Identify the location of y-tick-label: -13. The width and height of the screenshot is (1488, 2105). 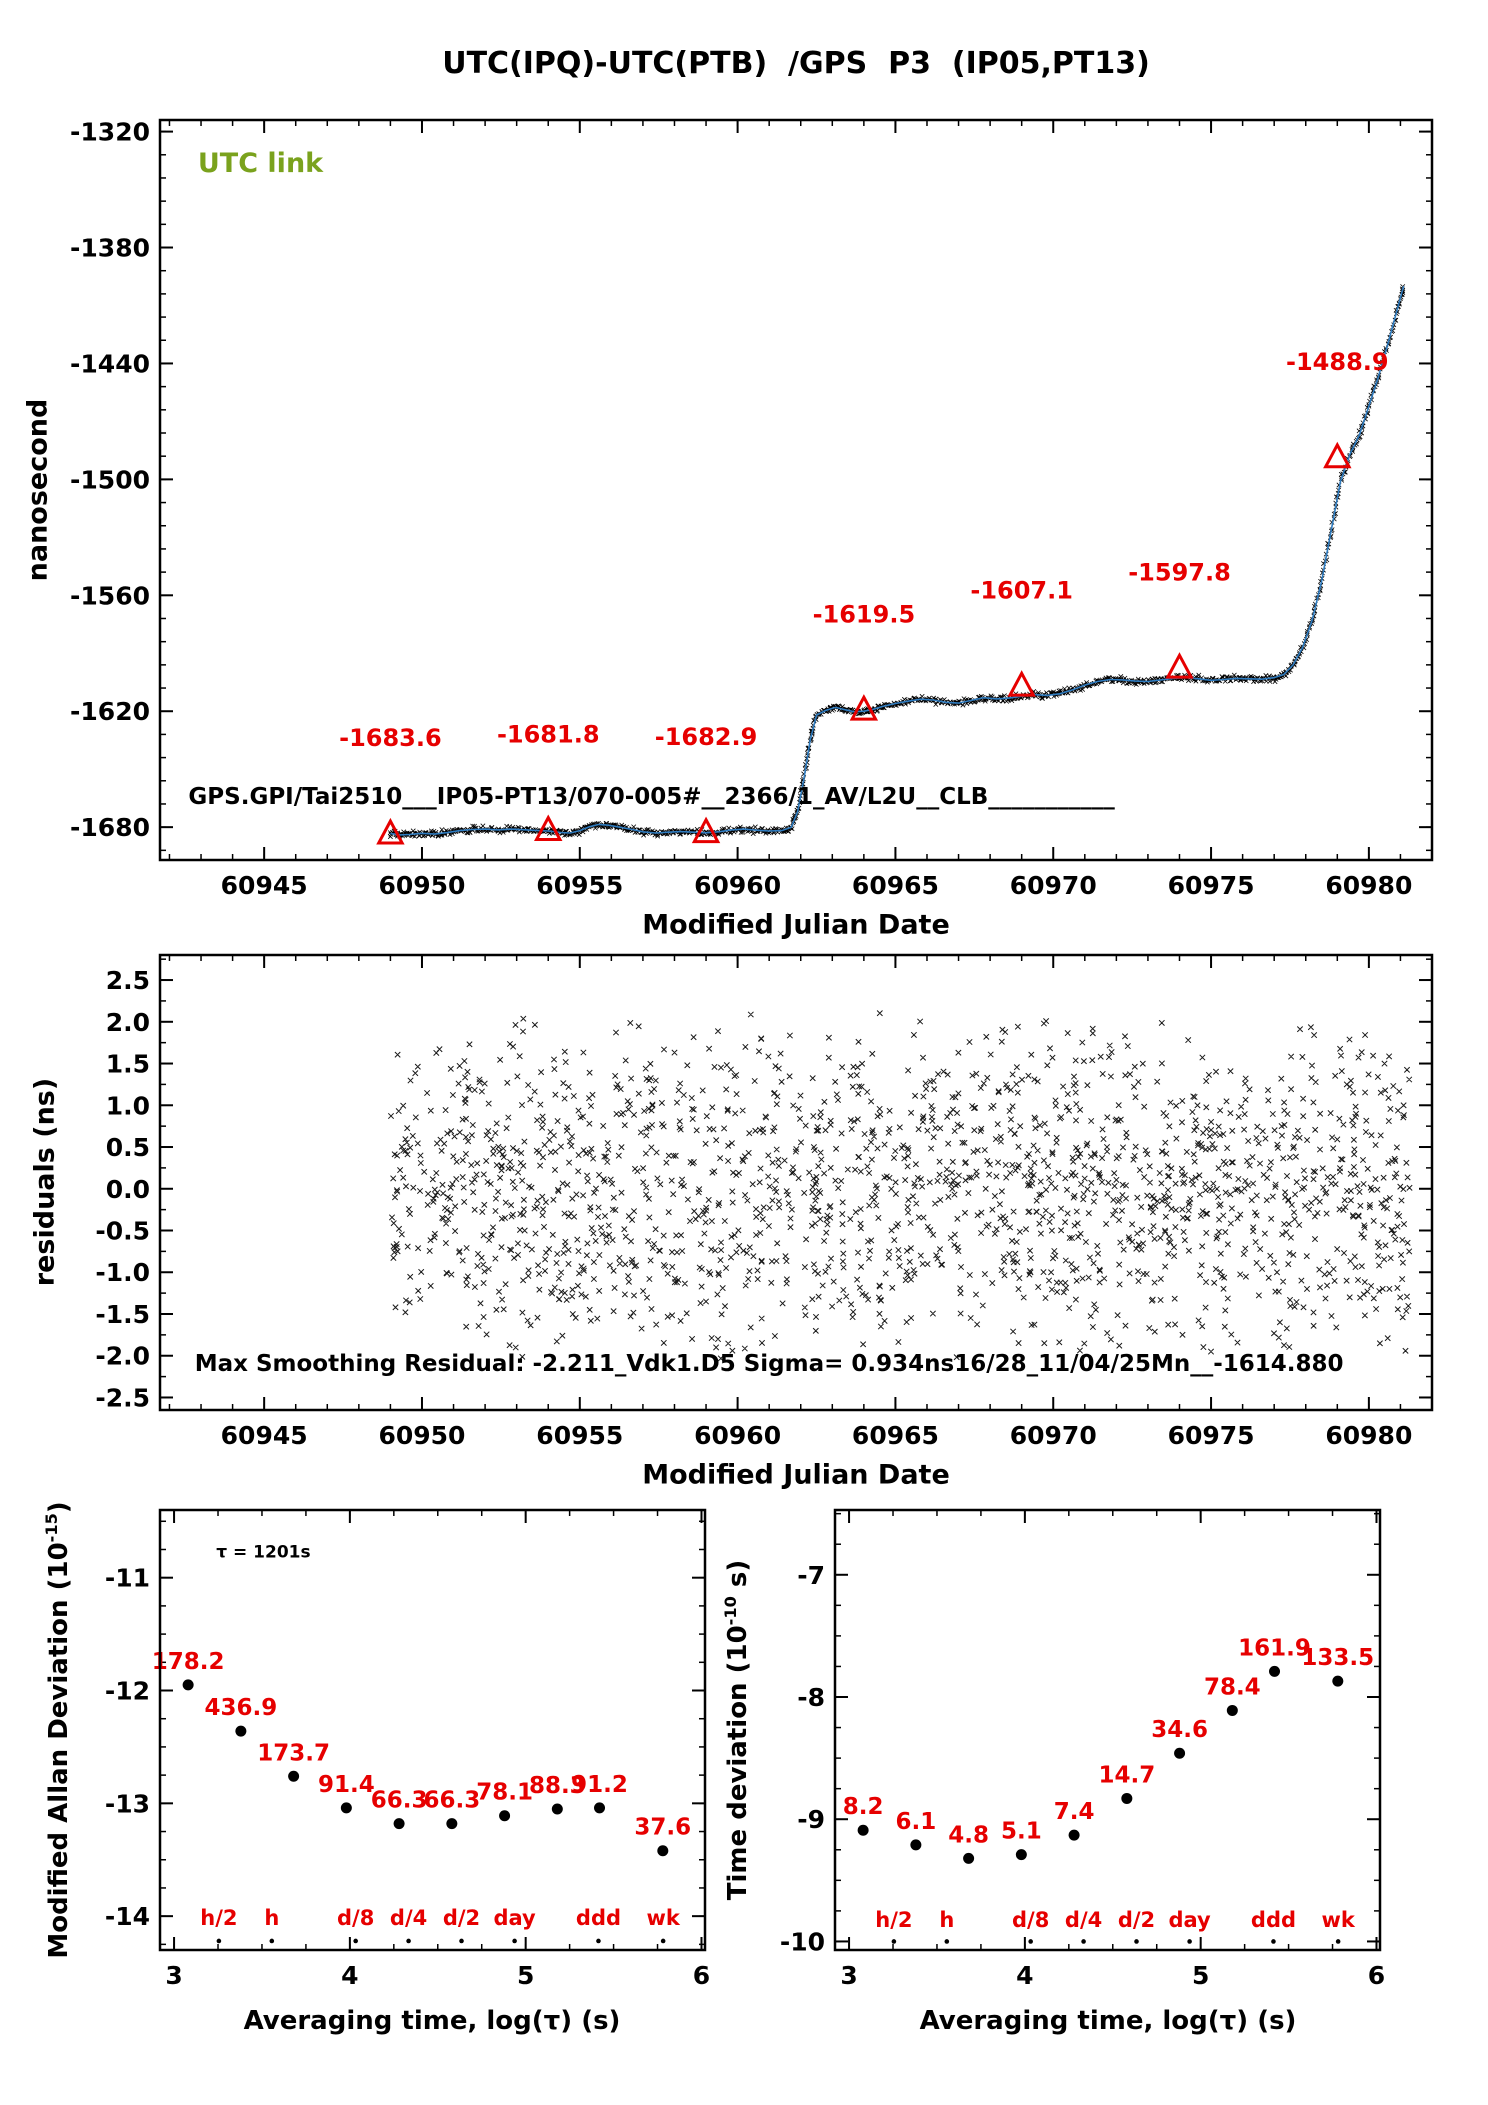
(127, 1803).